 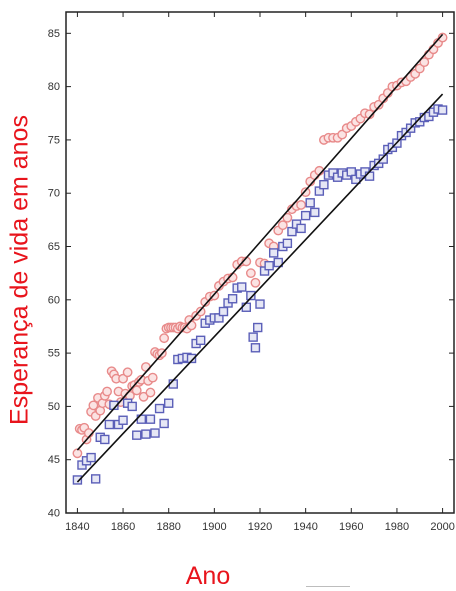 I want to click on y-tick-label: 85, so click(x=54, y=34).